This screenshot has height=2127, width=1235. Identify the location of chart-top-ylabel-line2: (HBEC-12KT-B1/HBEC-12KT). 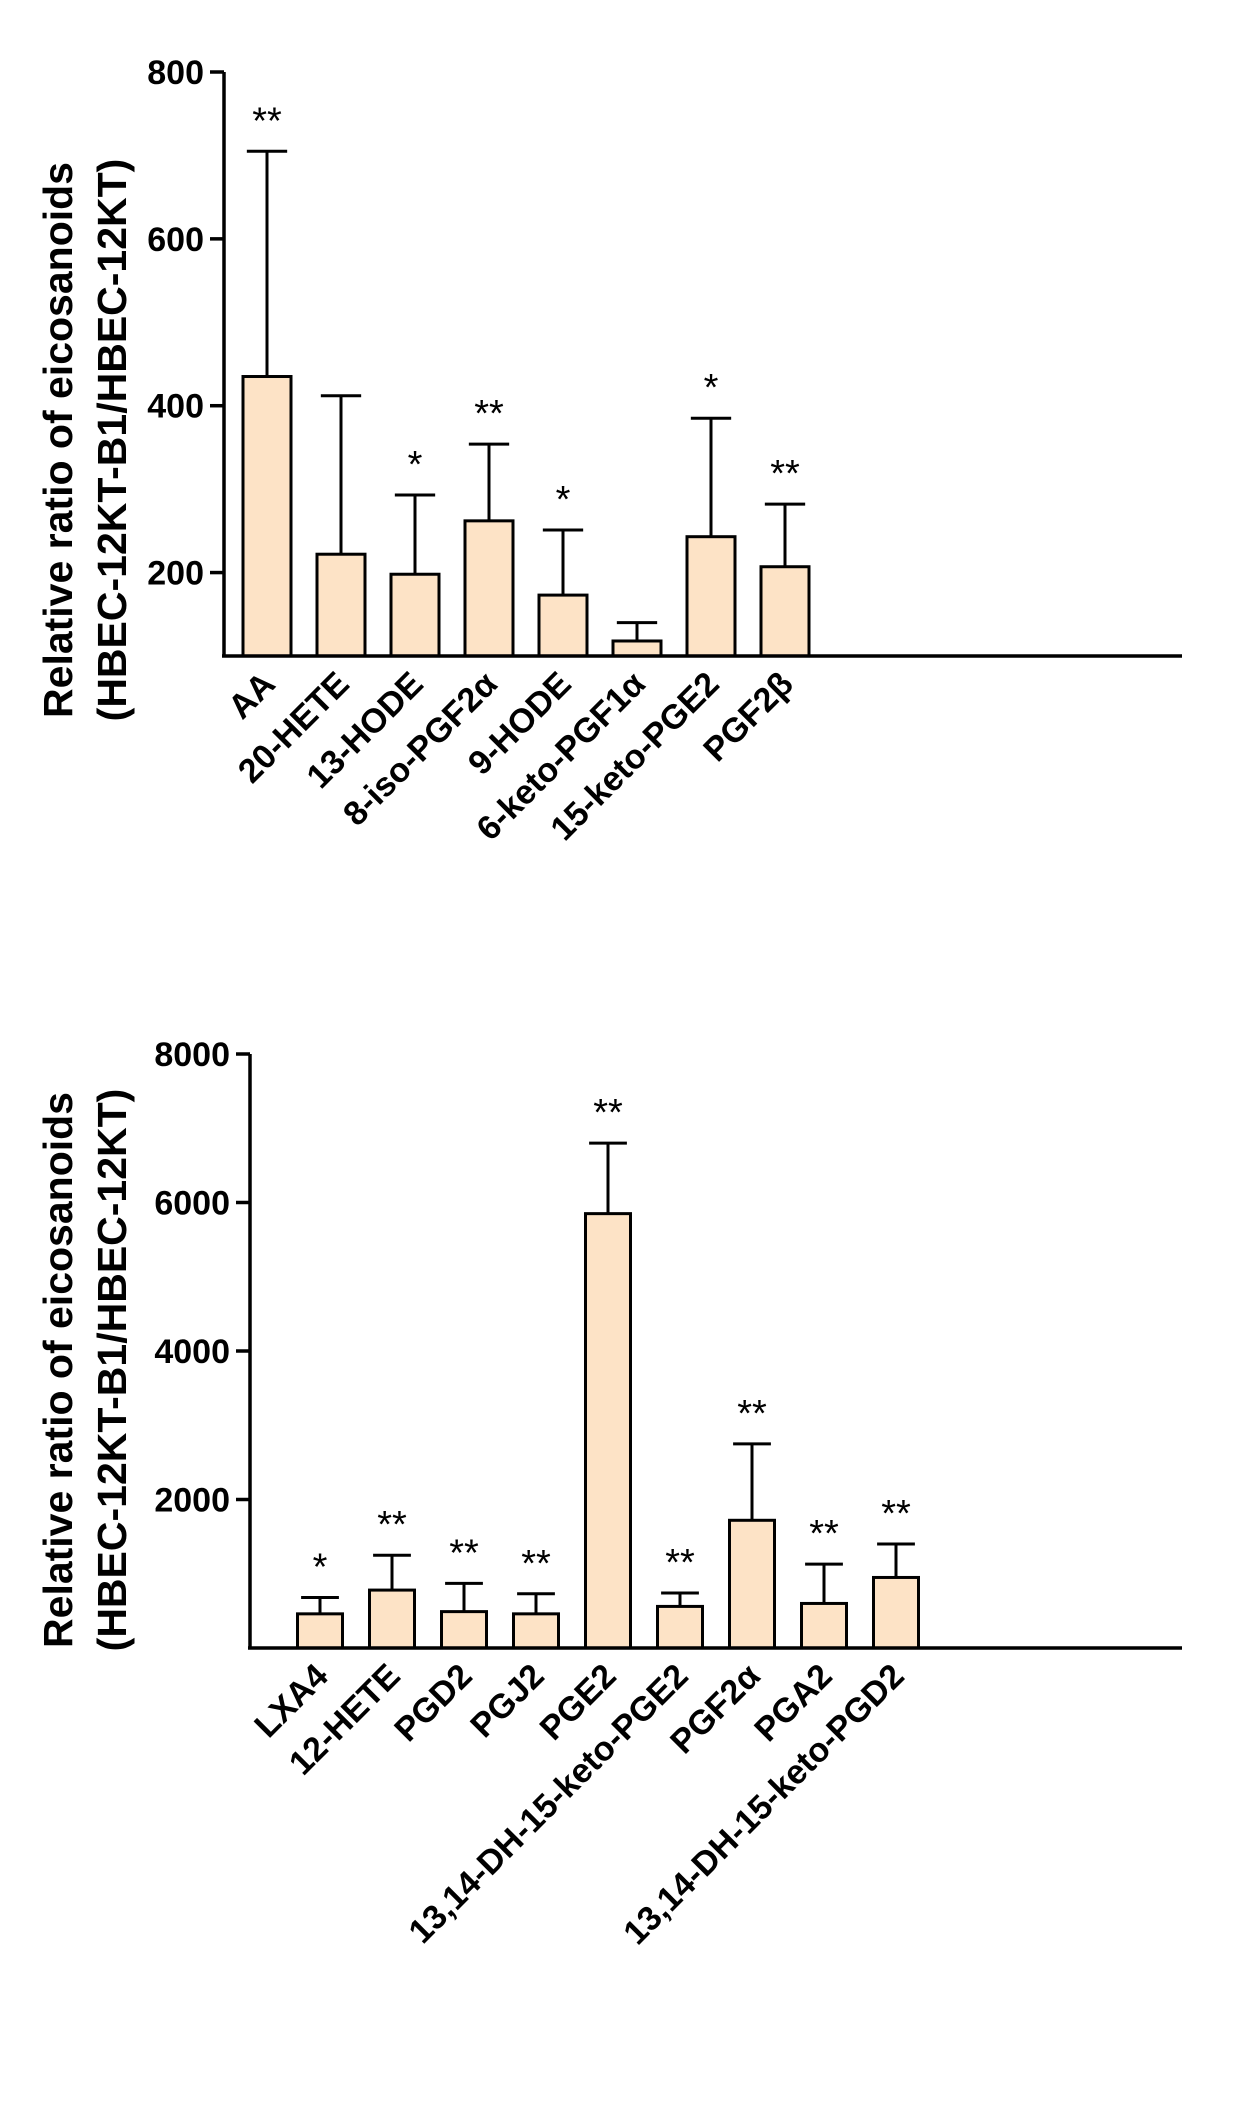
(112, 440).